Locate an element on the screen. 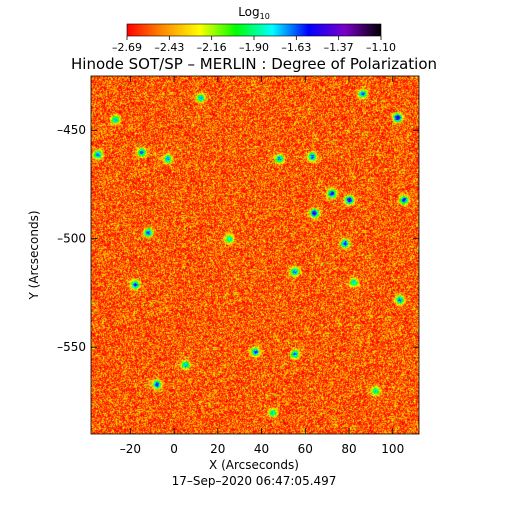 Image resolution: width=508 pixels, height=512 pixels. x-tick-label: –20 is located at coordinates (130, 449).